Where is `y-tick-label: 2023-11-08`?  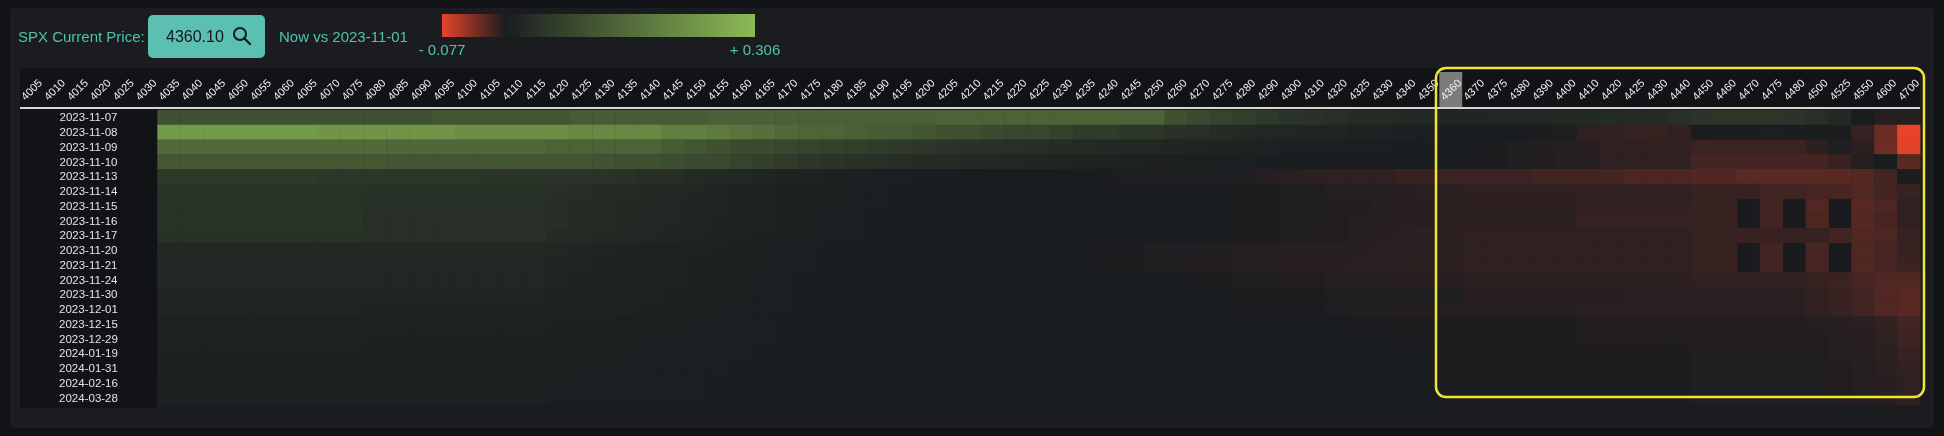
y-tick-label: 2023-11-08 is located at coordinates (88, 132).